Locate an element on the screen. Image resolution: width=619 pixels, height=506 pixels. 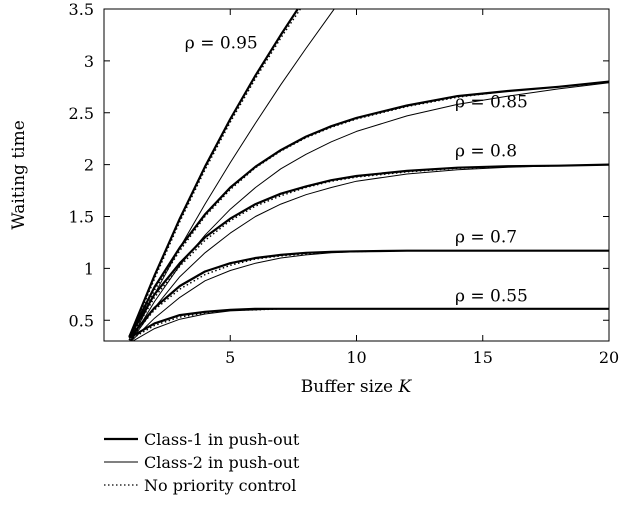
x-tick-label: 15 is located at coordinates (483, 357).